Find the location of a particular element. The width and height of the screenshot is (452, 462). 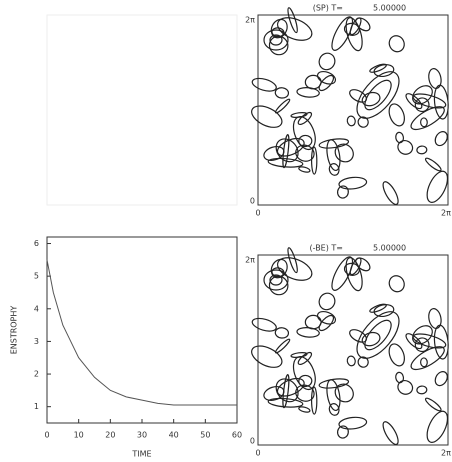

y-tick-label: 3 is located at coordinates (36, 341).